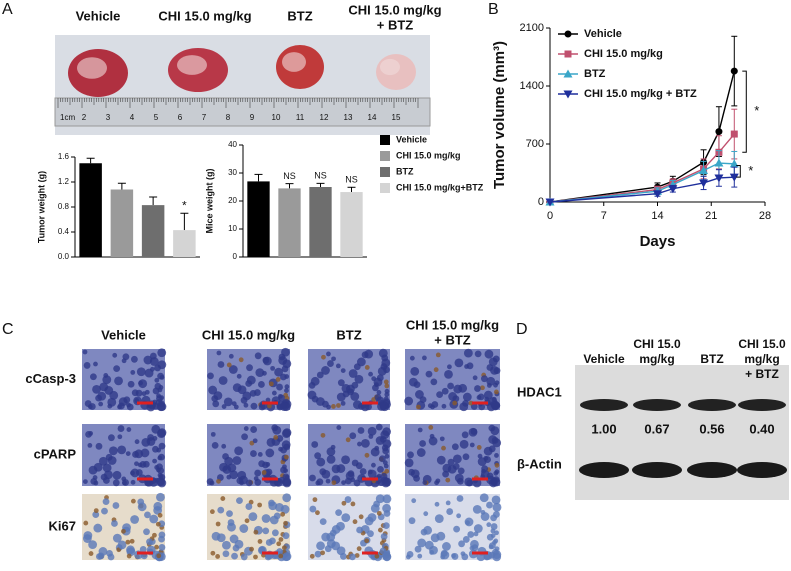  What do you see at coordinates (351, 180) in the screenshot?
I see `significance-label: NS` at bounding box center [351, 180].